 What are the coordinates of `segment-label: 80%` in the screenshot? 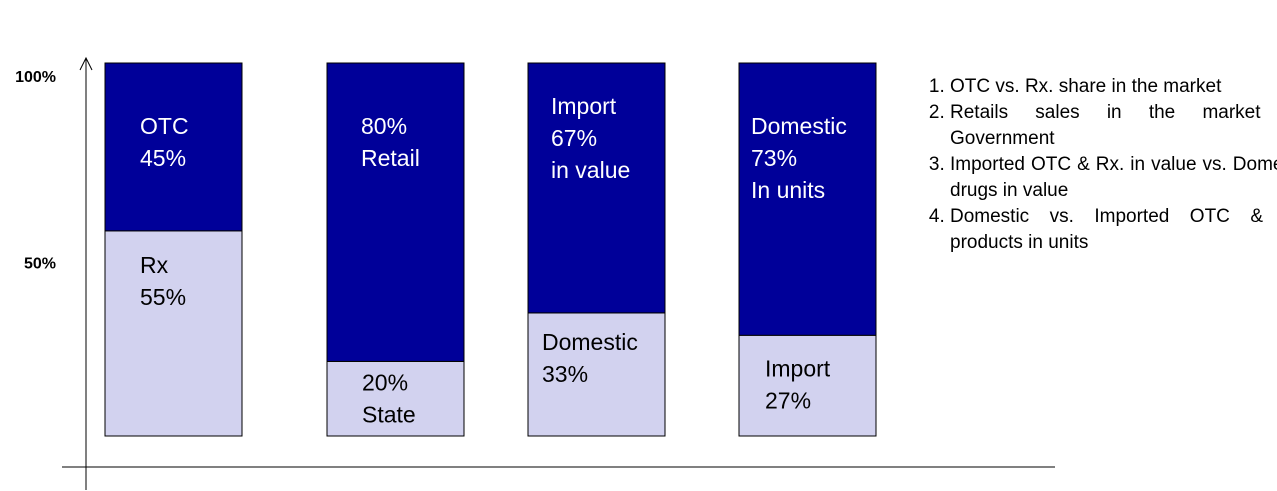 It's located at (384, 126).